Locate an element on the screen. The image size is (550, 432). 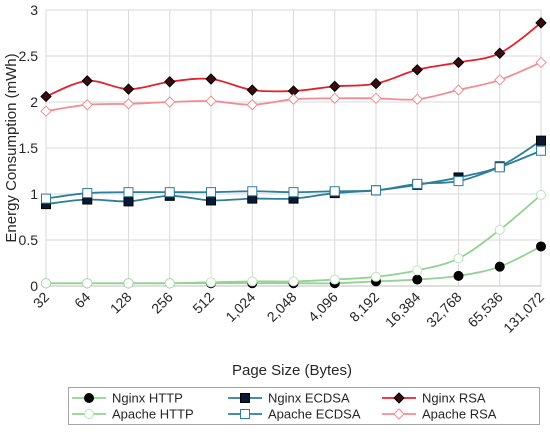
x-tick-label: 512 is located at coordinates (203, 303).